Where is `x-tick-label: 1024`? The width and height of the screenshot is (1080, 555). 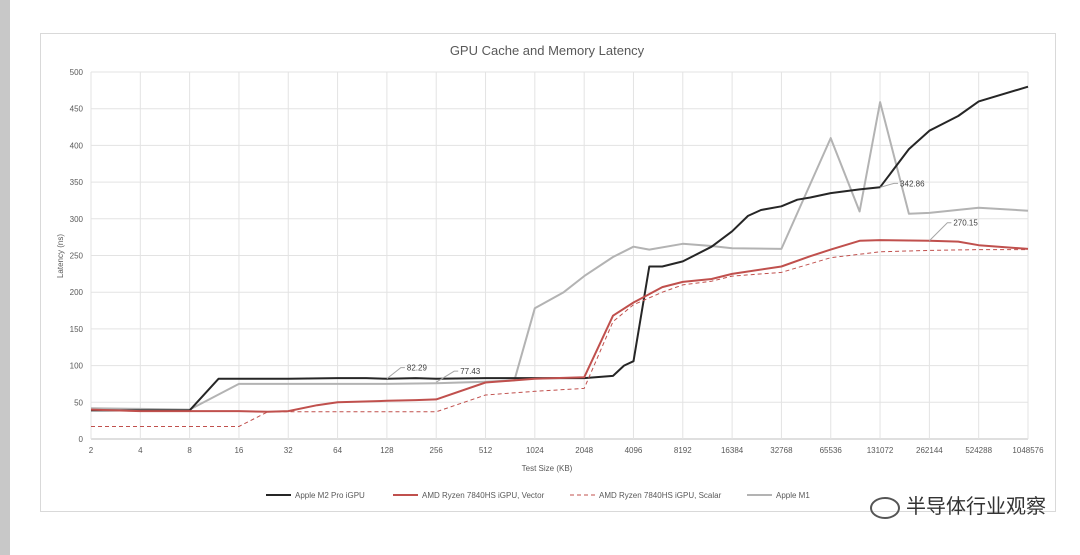 x-tick-label: 1024 is located at coordinates (535, 450).